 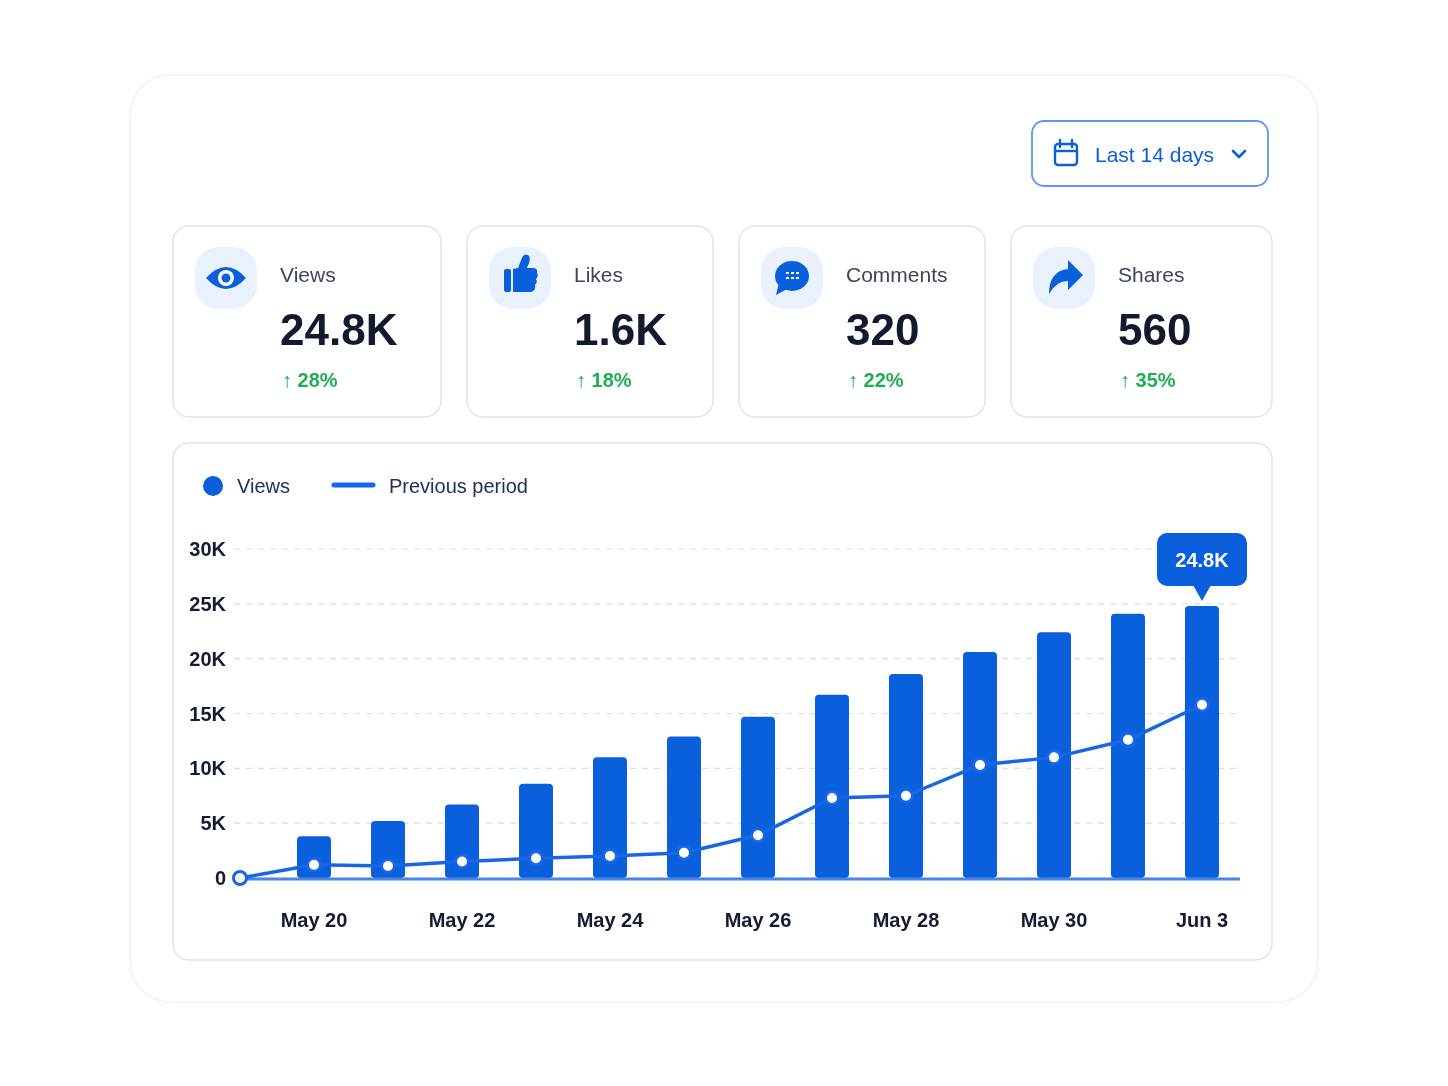 What do you see at coordinates (610, 920) in the screenshot?
I see `x-tick-label: May 24` at bounding box center [610, 920].